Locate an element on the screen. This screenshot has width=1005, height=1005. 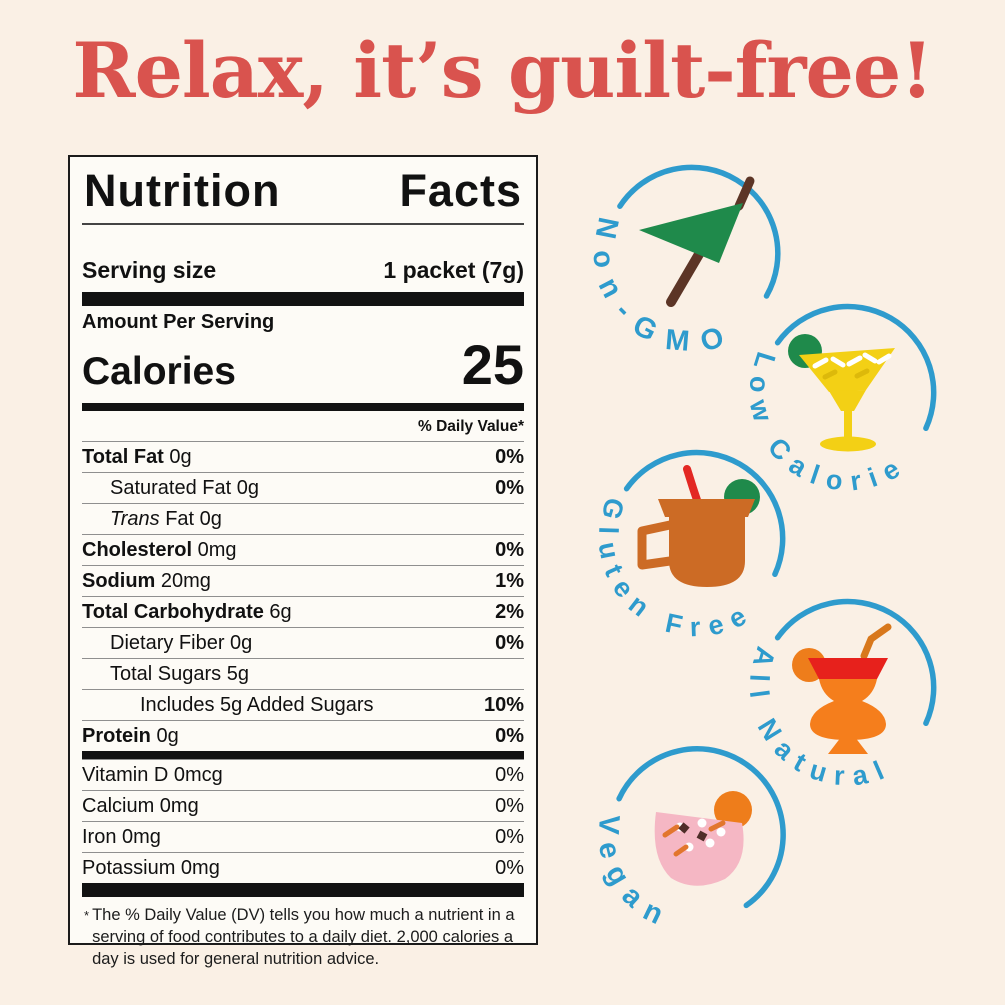
calories-label: Calories is located at coordinates (159, 371).